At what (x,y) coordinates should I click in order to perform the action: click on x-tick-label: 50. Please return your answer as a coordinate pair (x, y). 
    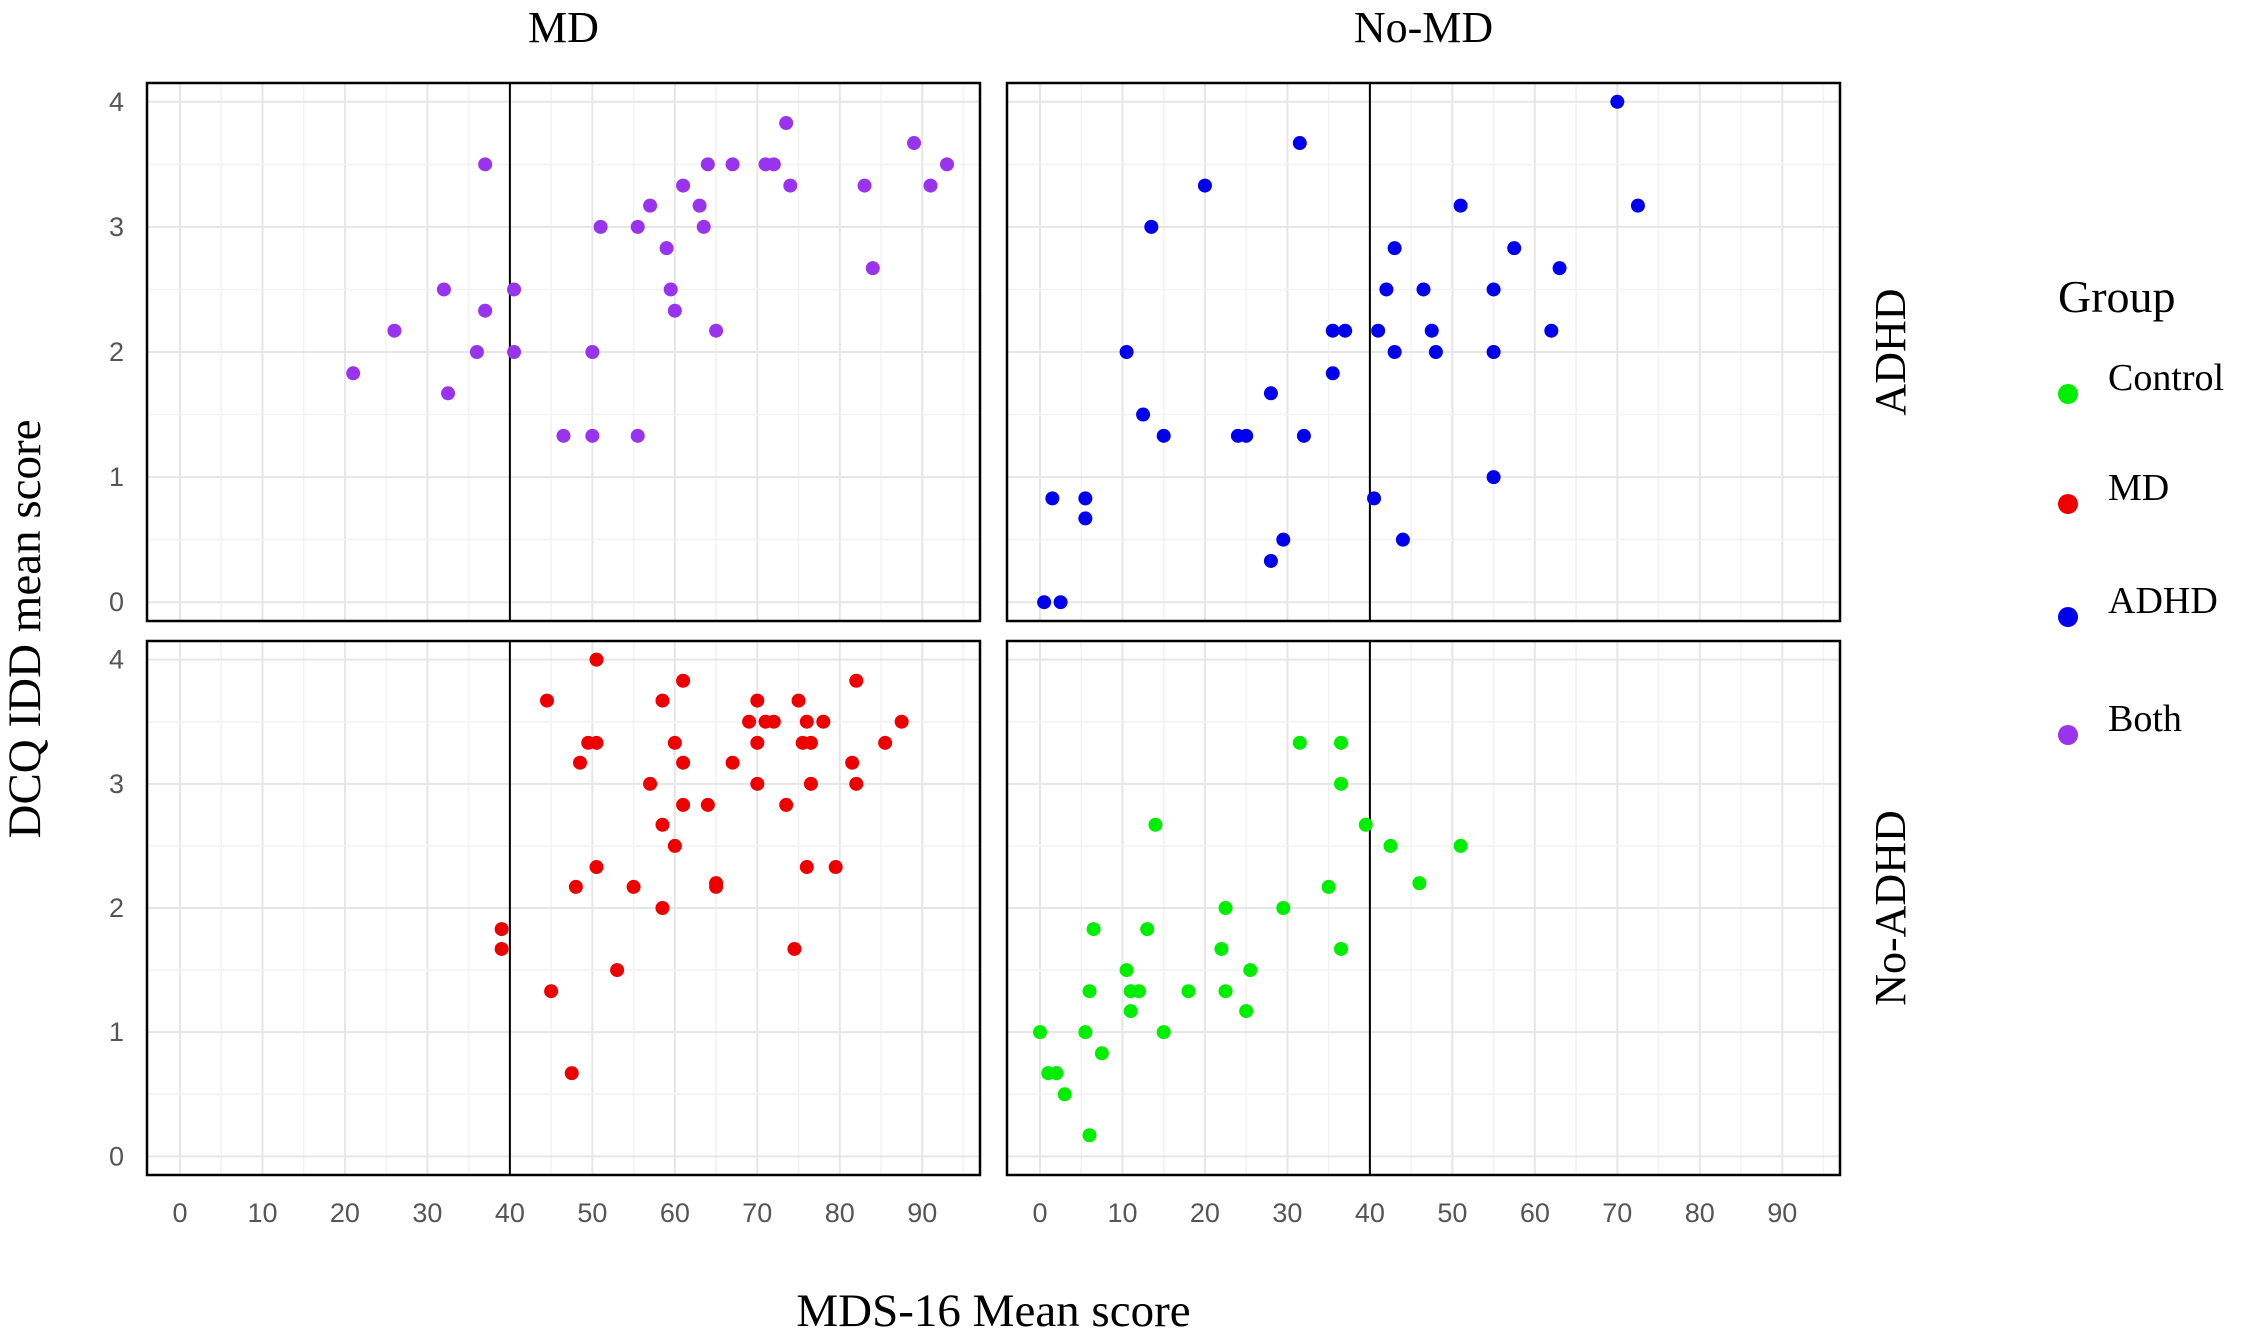
    Looking at the image, I should click on (592, 1213).